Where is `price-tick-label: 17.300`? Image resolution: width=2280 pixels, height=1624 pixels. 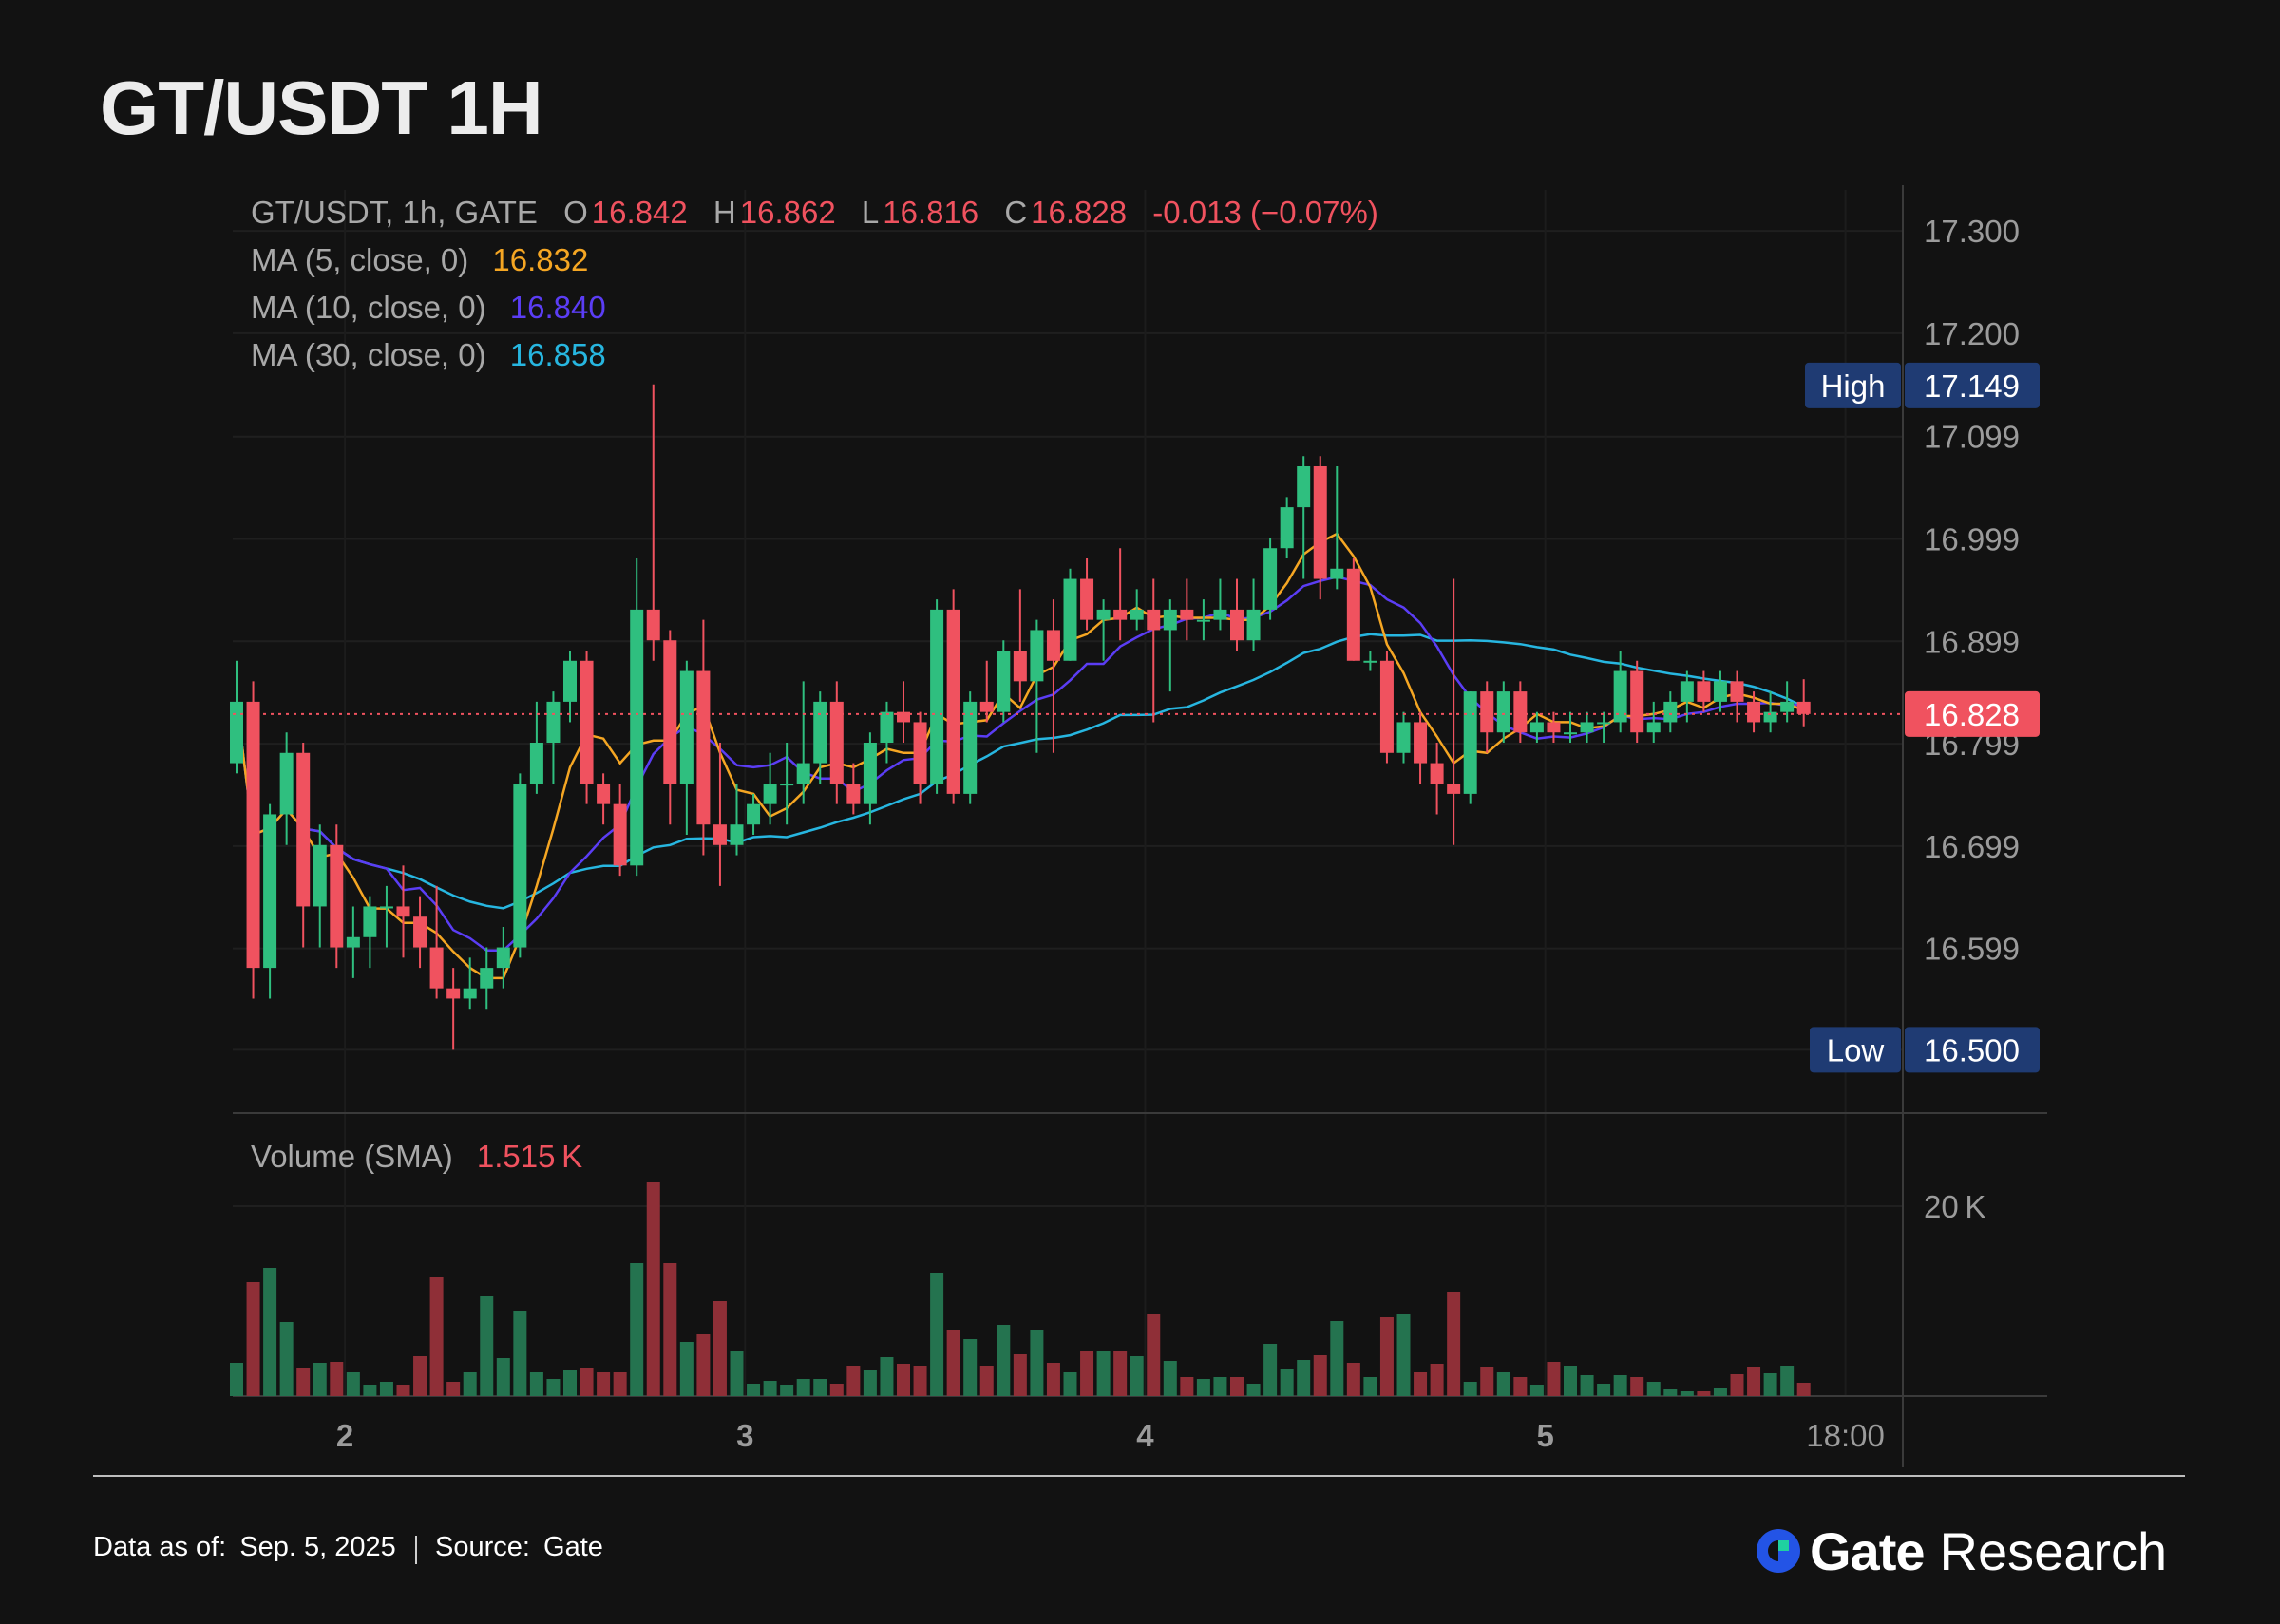 price-tick-label: 17.300 is located at coordinates (1972, 231).